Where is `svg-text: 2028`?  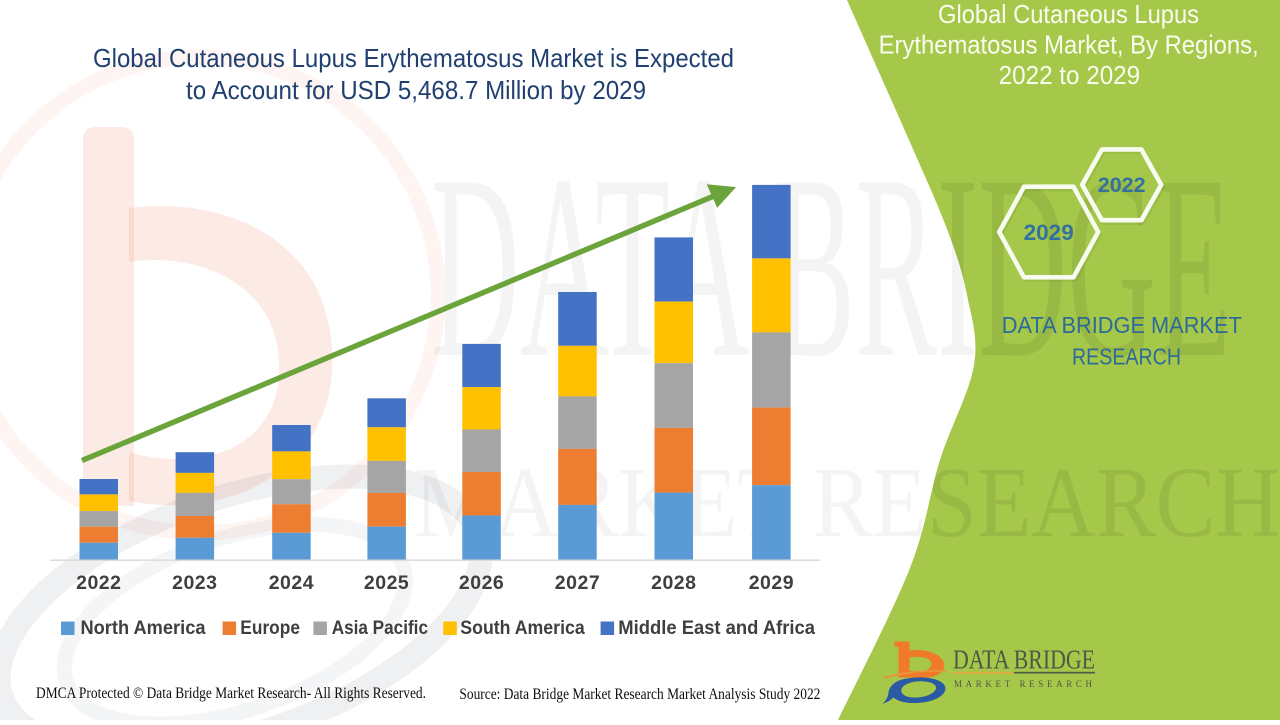 svg-text: 2028 is located at coordinates (673, 583).